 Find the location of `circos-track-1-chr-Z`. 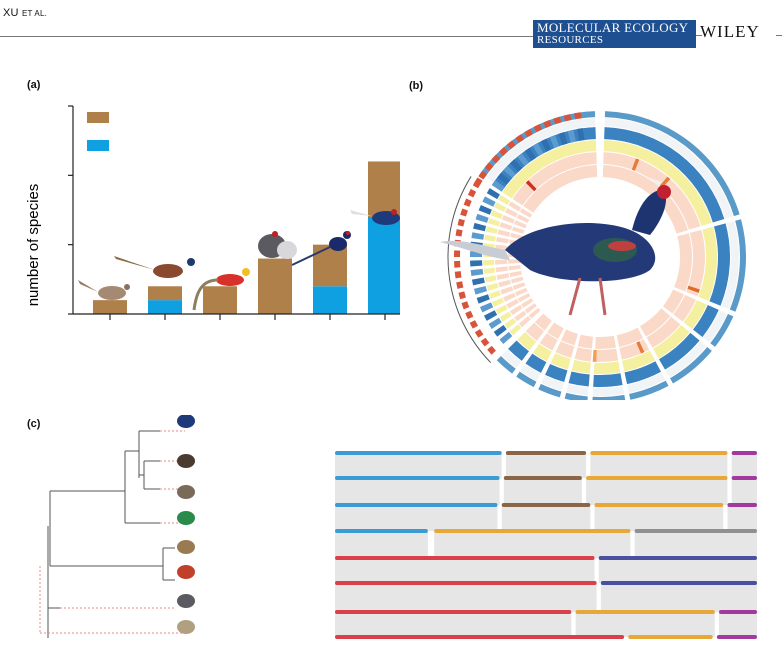

circos-track-1-chr-Z is located at coordinates (538, 144).